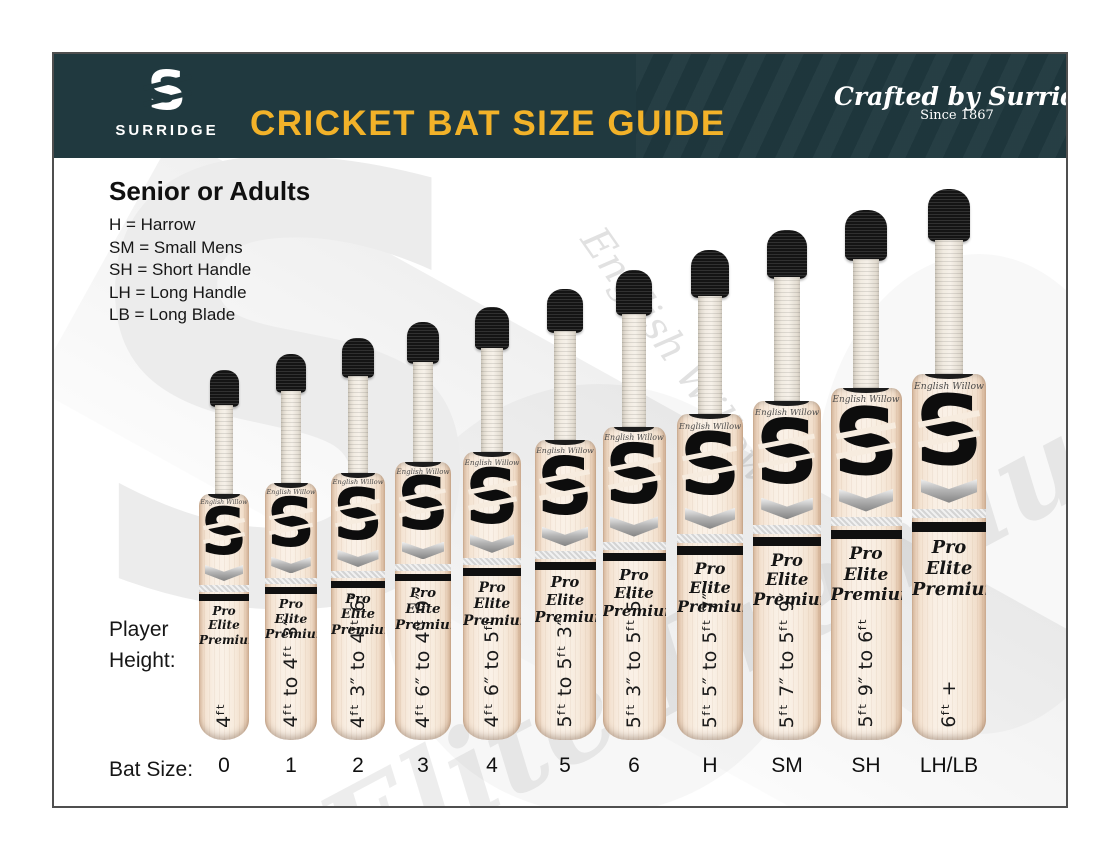 The image size is (1120, 858). What do you see at coordinates (151, 769) in the screenshot?
I see `bat-size-label: Bat Size:` at bounding box center [151, 769].